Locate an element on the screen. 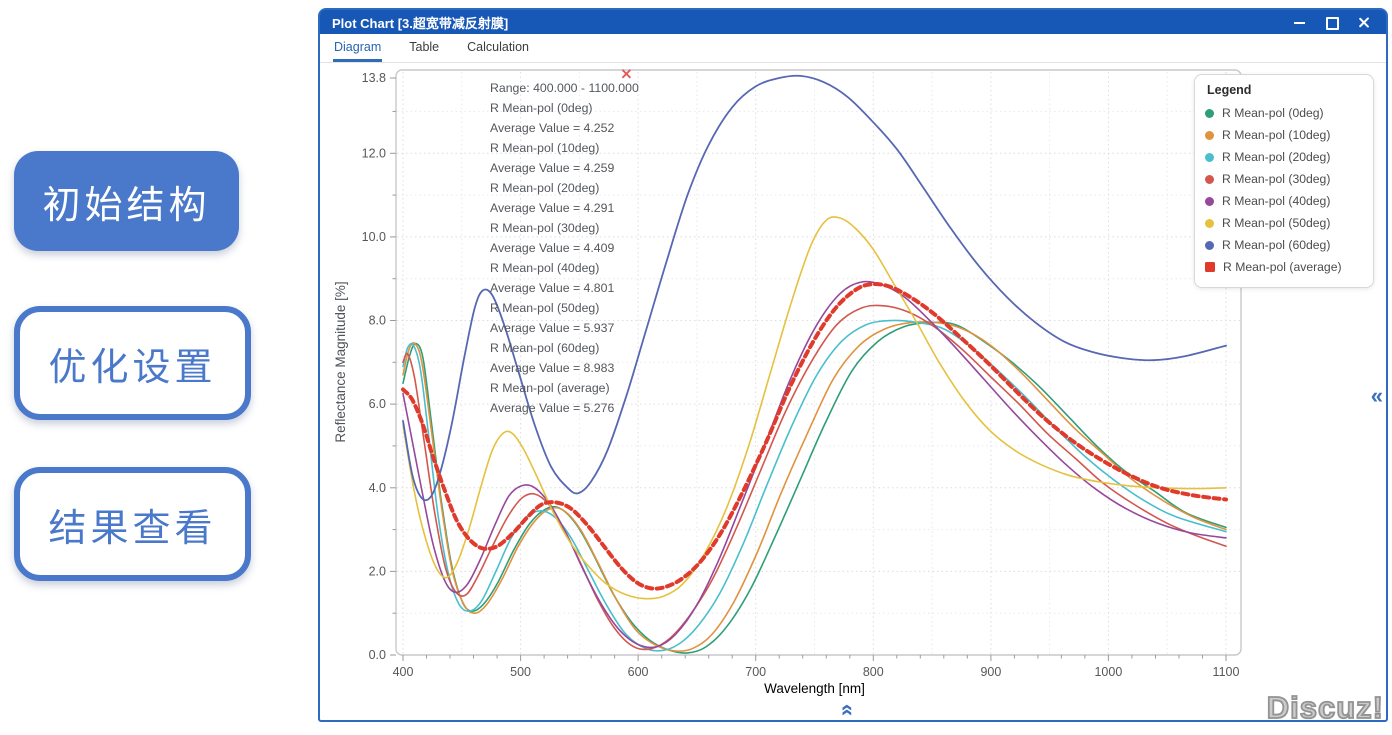  legend-label: R Mean-pol (average) is located at coordinates (1282, 267).